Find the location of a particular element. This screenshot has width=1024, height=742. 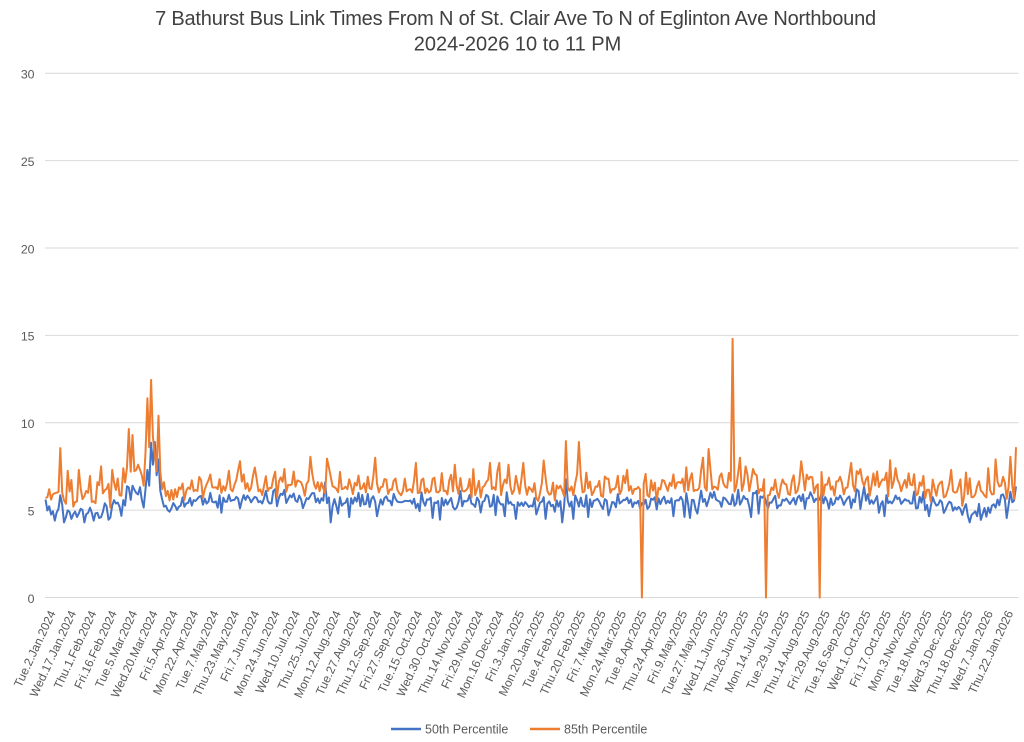

svg-text: 0 is located at coordinates (31, 599).